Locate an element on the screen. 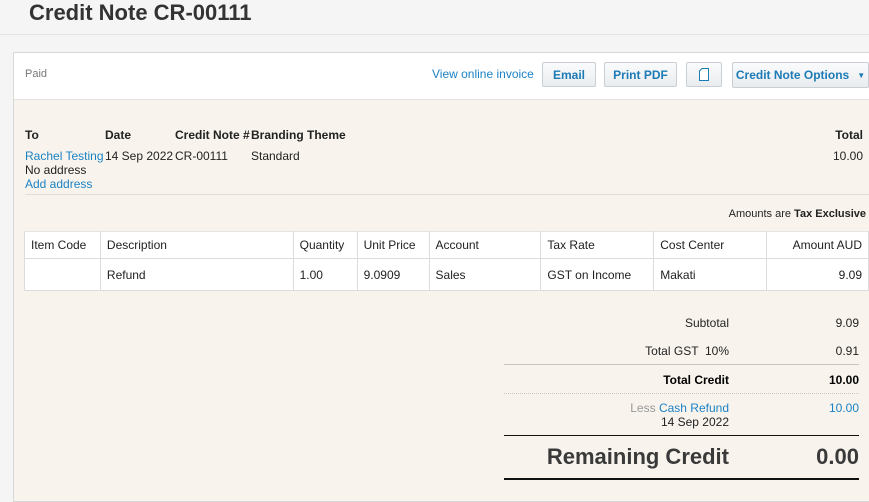 The height and width of the screenshot is (502, 869). cell-cost-center: Makati is located at coordinates (710, 274).